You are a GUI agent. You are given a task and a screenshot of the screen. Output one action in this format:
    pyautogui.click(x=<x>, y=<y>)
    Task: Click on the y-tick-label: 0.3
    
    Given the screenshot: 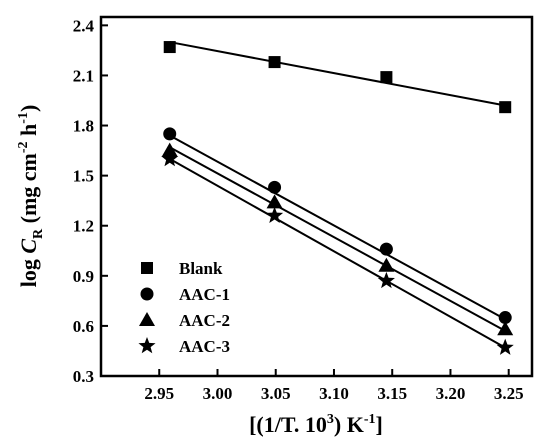 What is the action you would take?
    pyautogui.click(x=83, y=376)
    